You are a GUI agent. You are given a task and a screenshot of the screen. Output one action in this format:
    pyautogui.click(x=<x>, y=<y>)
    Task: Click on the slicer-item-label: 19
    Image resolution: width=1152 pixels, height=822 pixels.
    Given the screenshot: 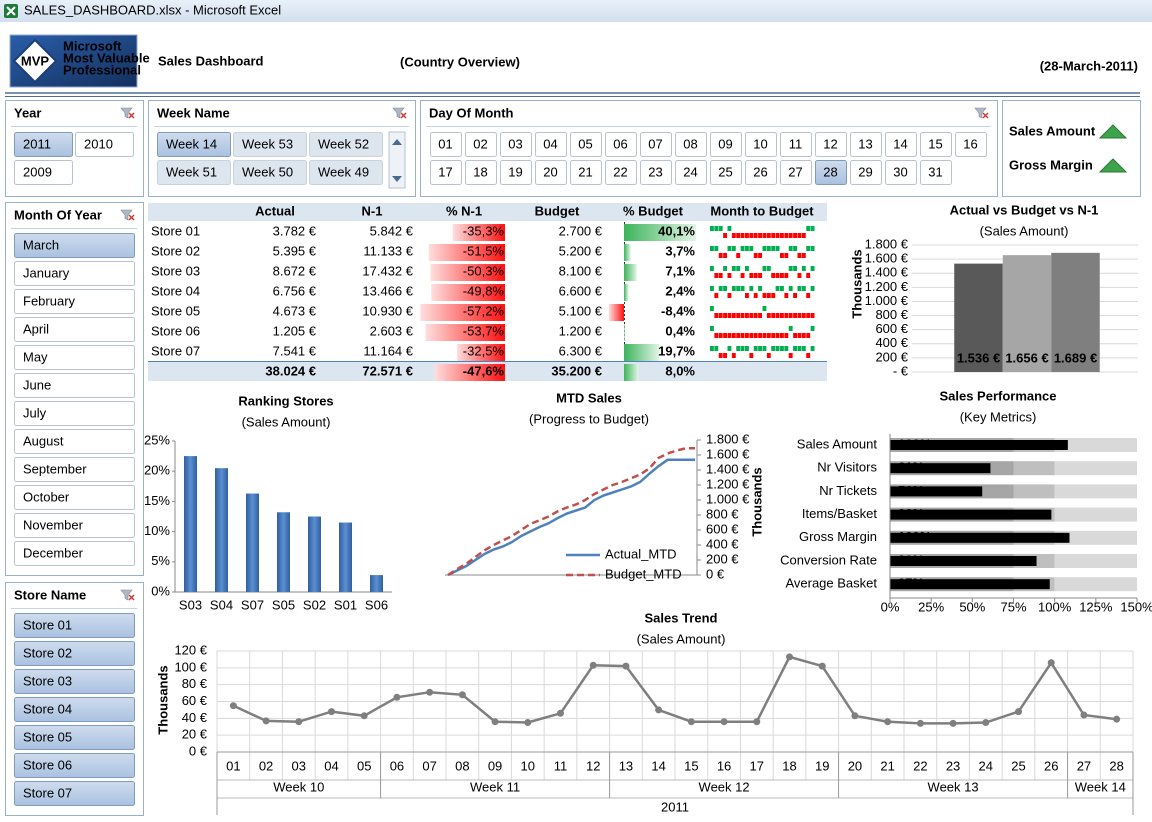 What is the action you would take?
    pyautogui.click(x=515, y=171)
    